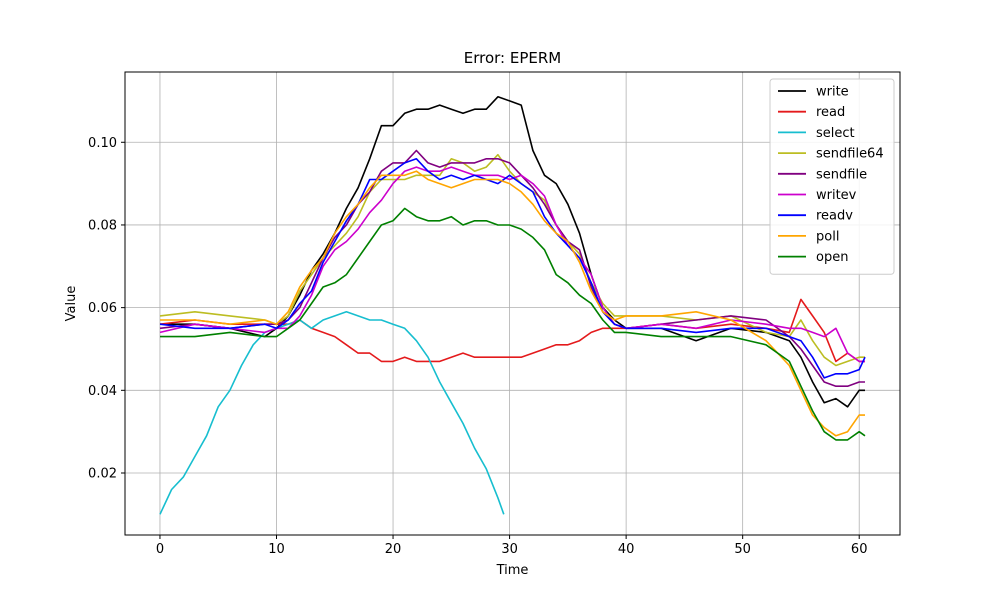  Describe the element at coordinates (102, 143) in the screenshot. I see `y-tick-label: 0.10` at that location.